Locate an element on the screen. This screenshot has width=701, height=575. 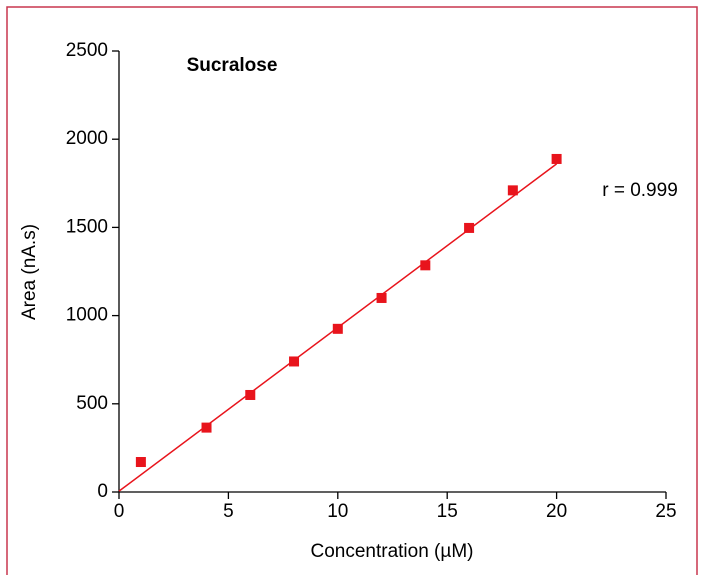
y-tick-label: 500 is located at coordinates (92, 403).